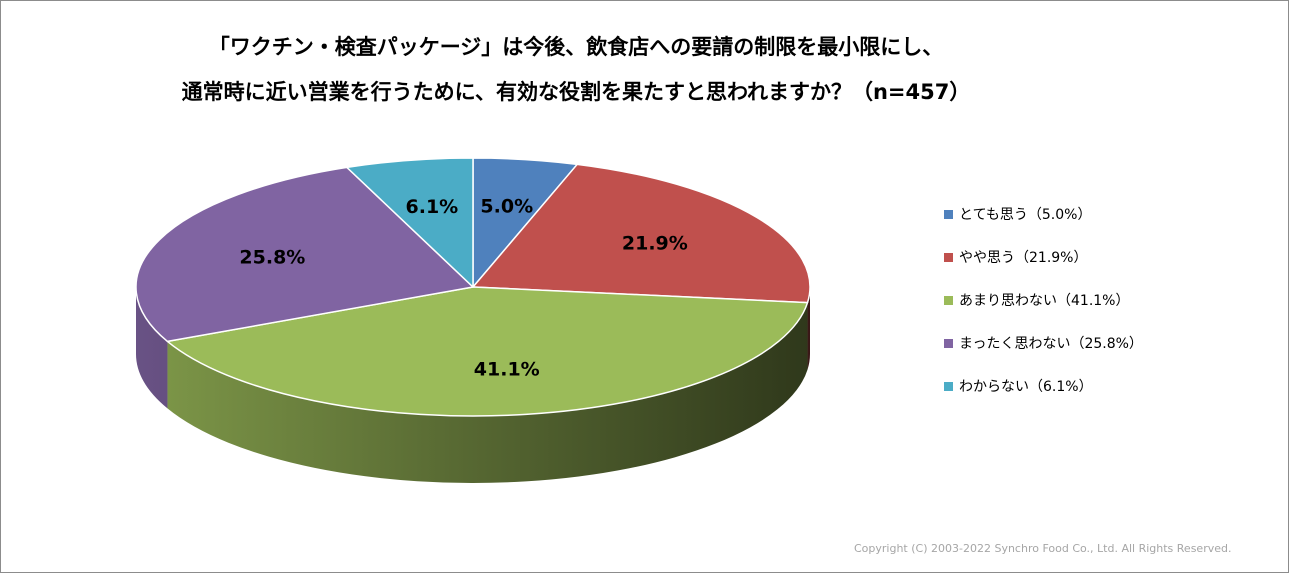 This screenshot has width=1289, height=573. I want to click on data-label-4: 25.8%, so click(272, 258).